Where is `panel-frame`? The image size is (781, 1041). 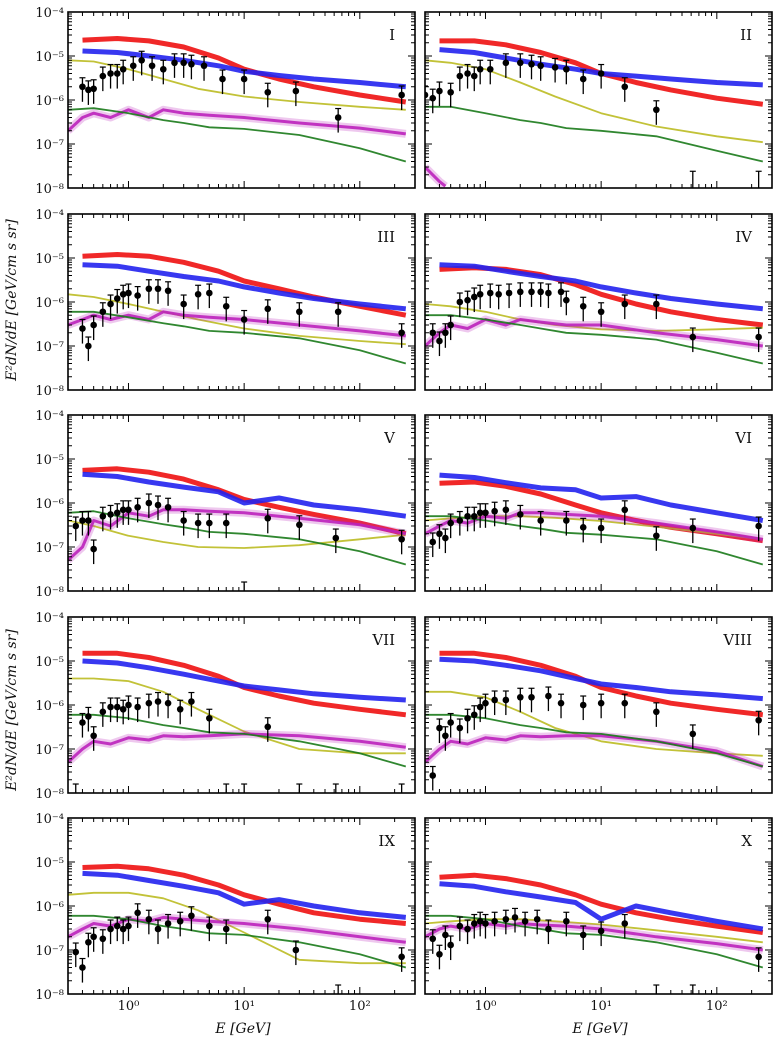
panel-frame is located at coordinates (598, 503).